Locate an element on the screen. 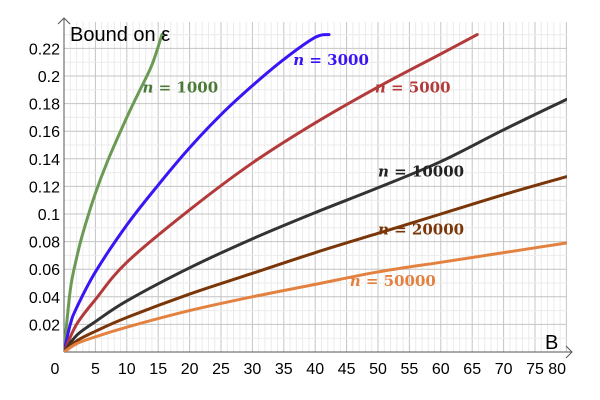  x-tick-label: 5 is located at coordinates (95, 369).